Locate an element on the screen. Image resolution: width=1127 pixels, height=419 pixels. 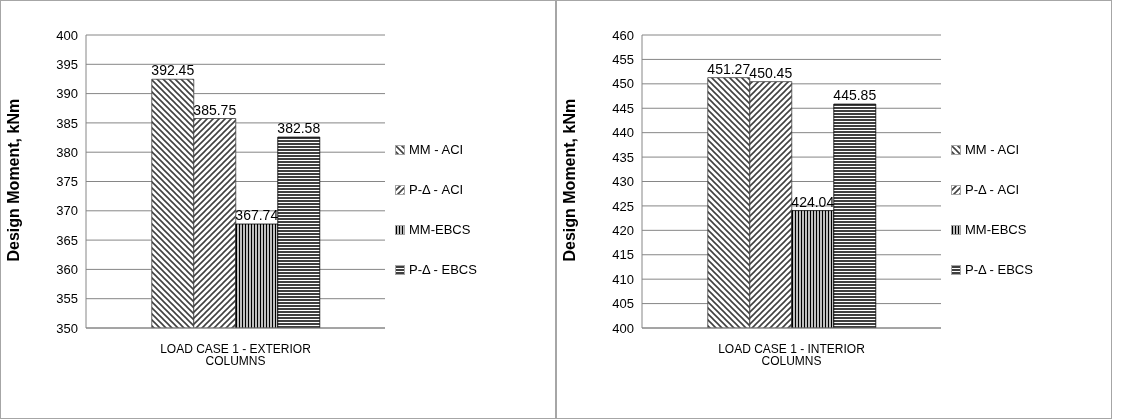
data-label: 445.85 is located at coordinates (855, 95).